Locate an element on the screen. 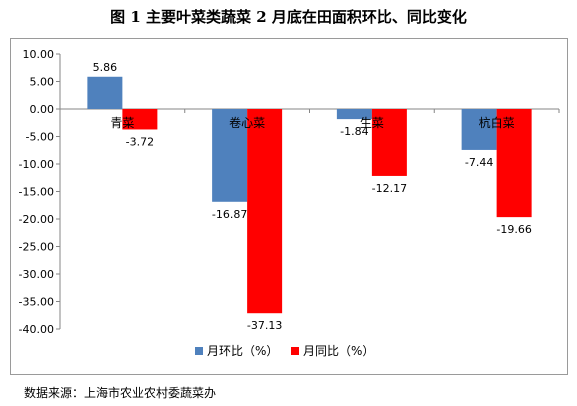  y-tick-label: -5.00 is located at coordinates (40, 137).